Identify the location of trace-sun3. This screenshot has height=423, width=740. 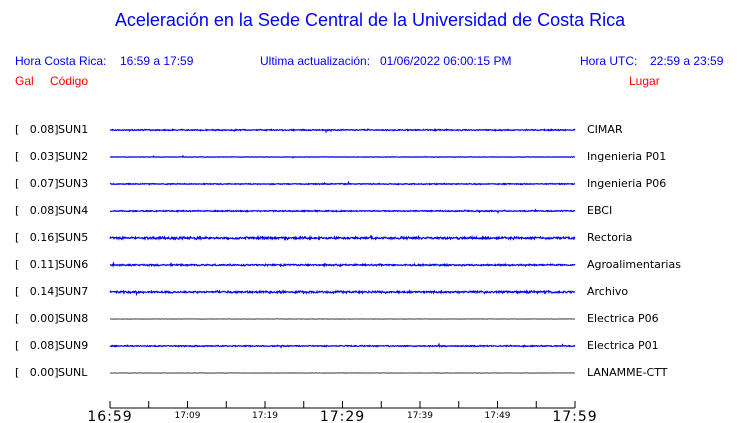
(342, 183).